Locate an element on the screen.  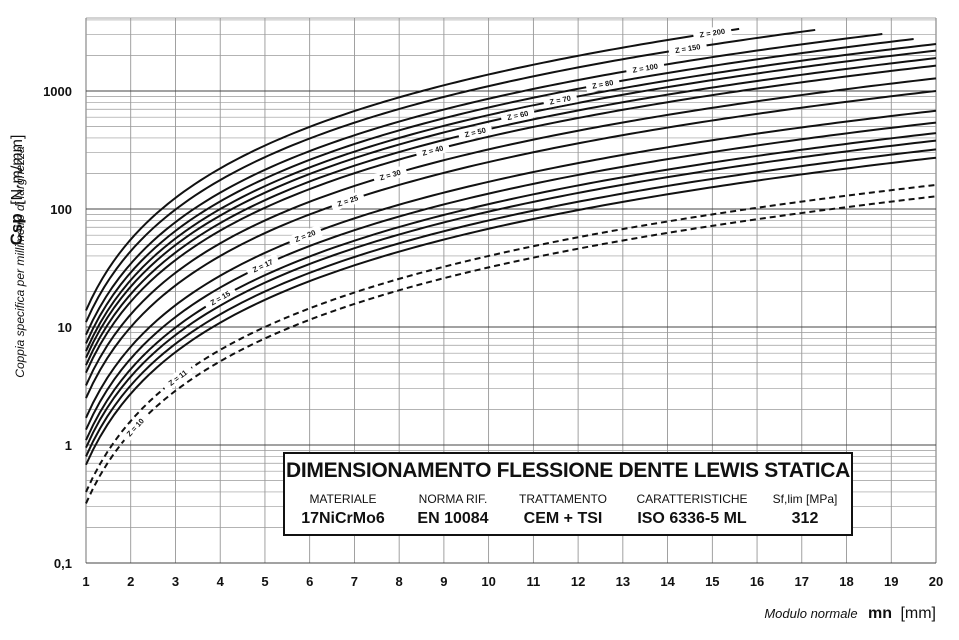
curve-label-text: Z = 200 is located at coordinates (712, 33).